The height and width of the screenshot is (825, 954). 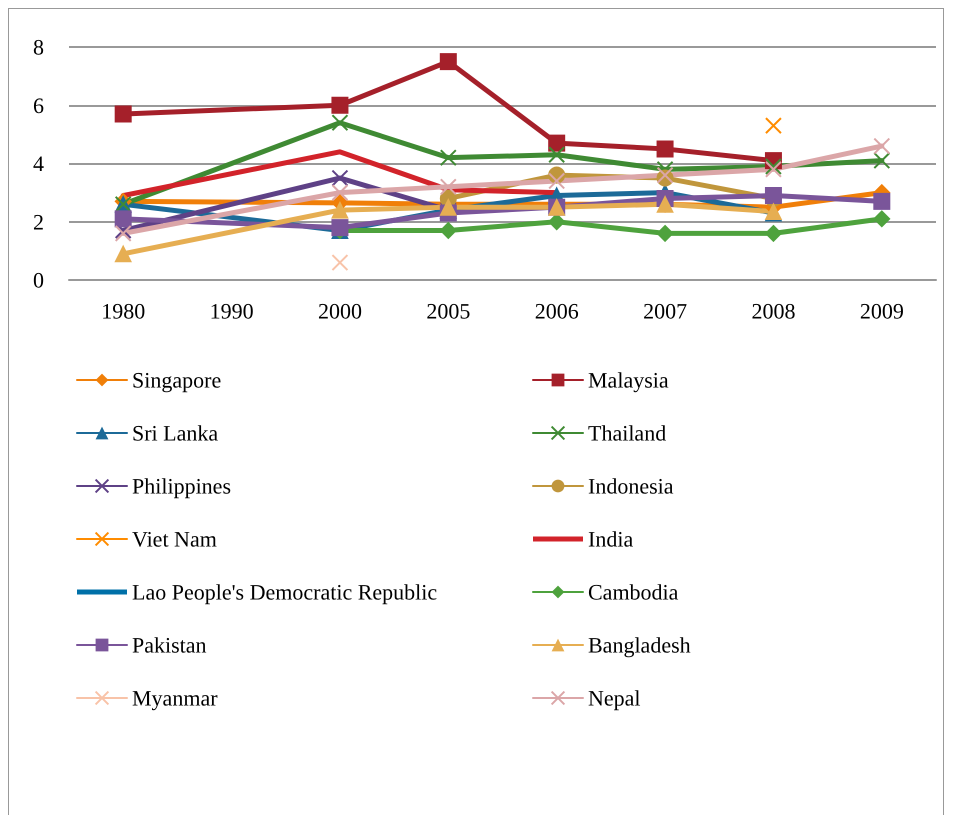 I want to click on legend-label: Thailand, so click(x=627, y=433).